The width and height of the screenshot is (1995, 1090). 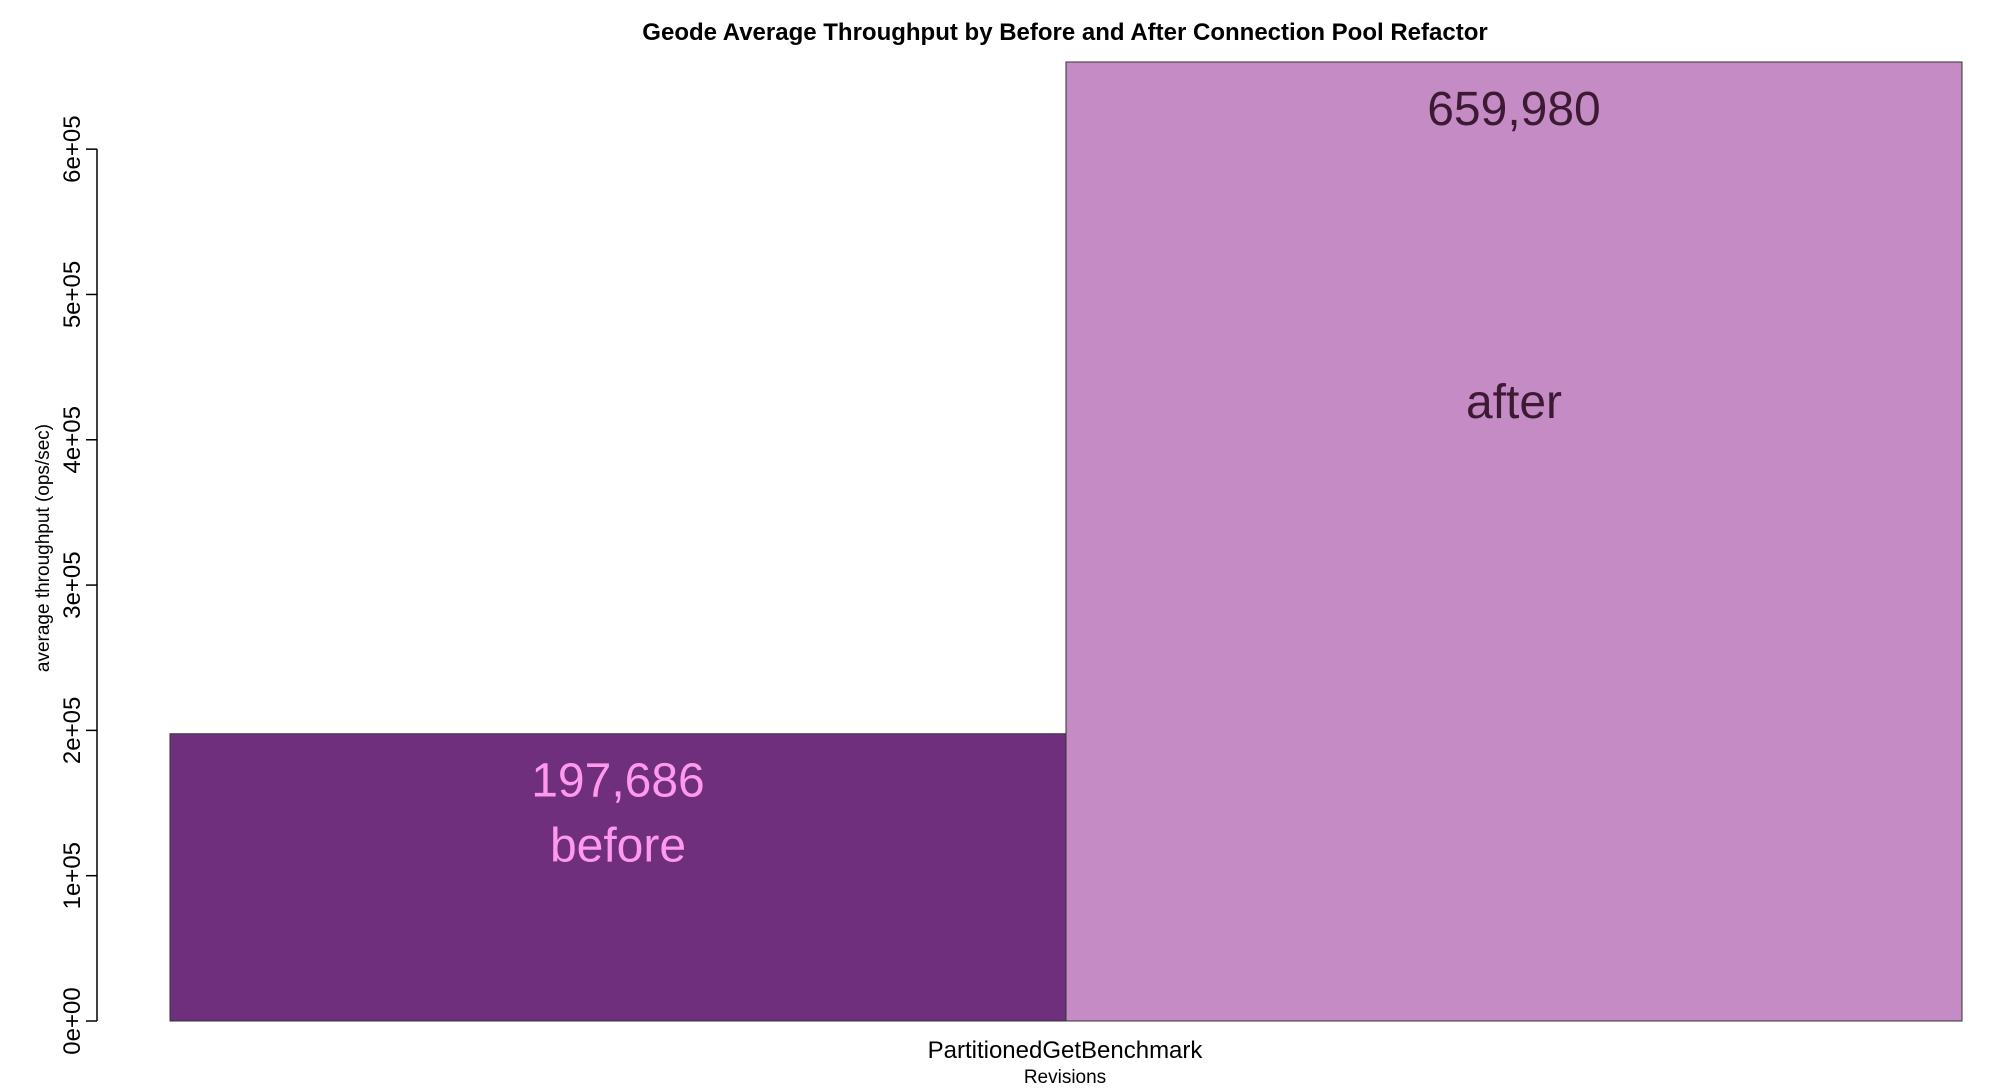 I want to click on y-tick-label: 2e+05, so click(x=72, y=730).